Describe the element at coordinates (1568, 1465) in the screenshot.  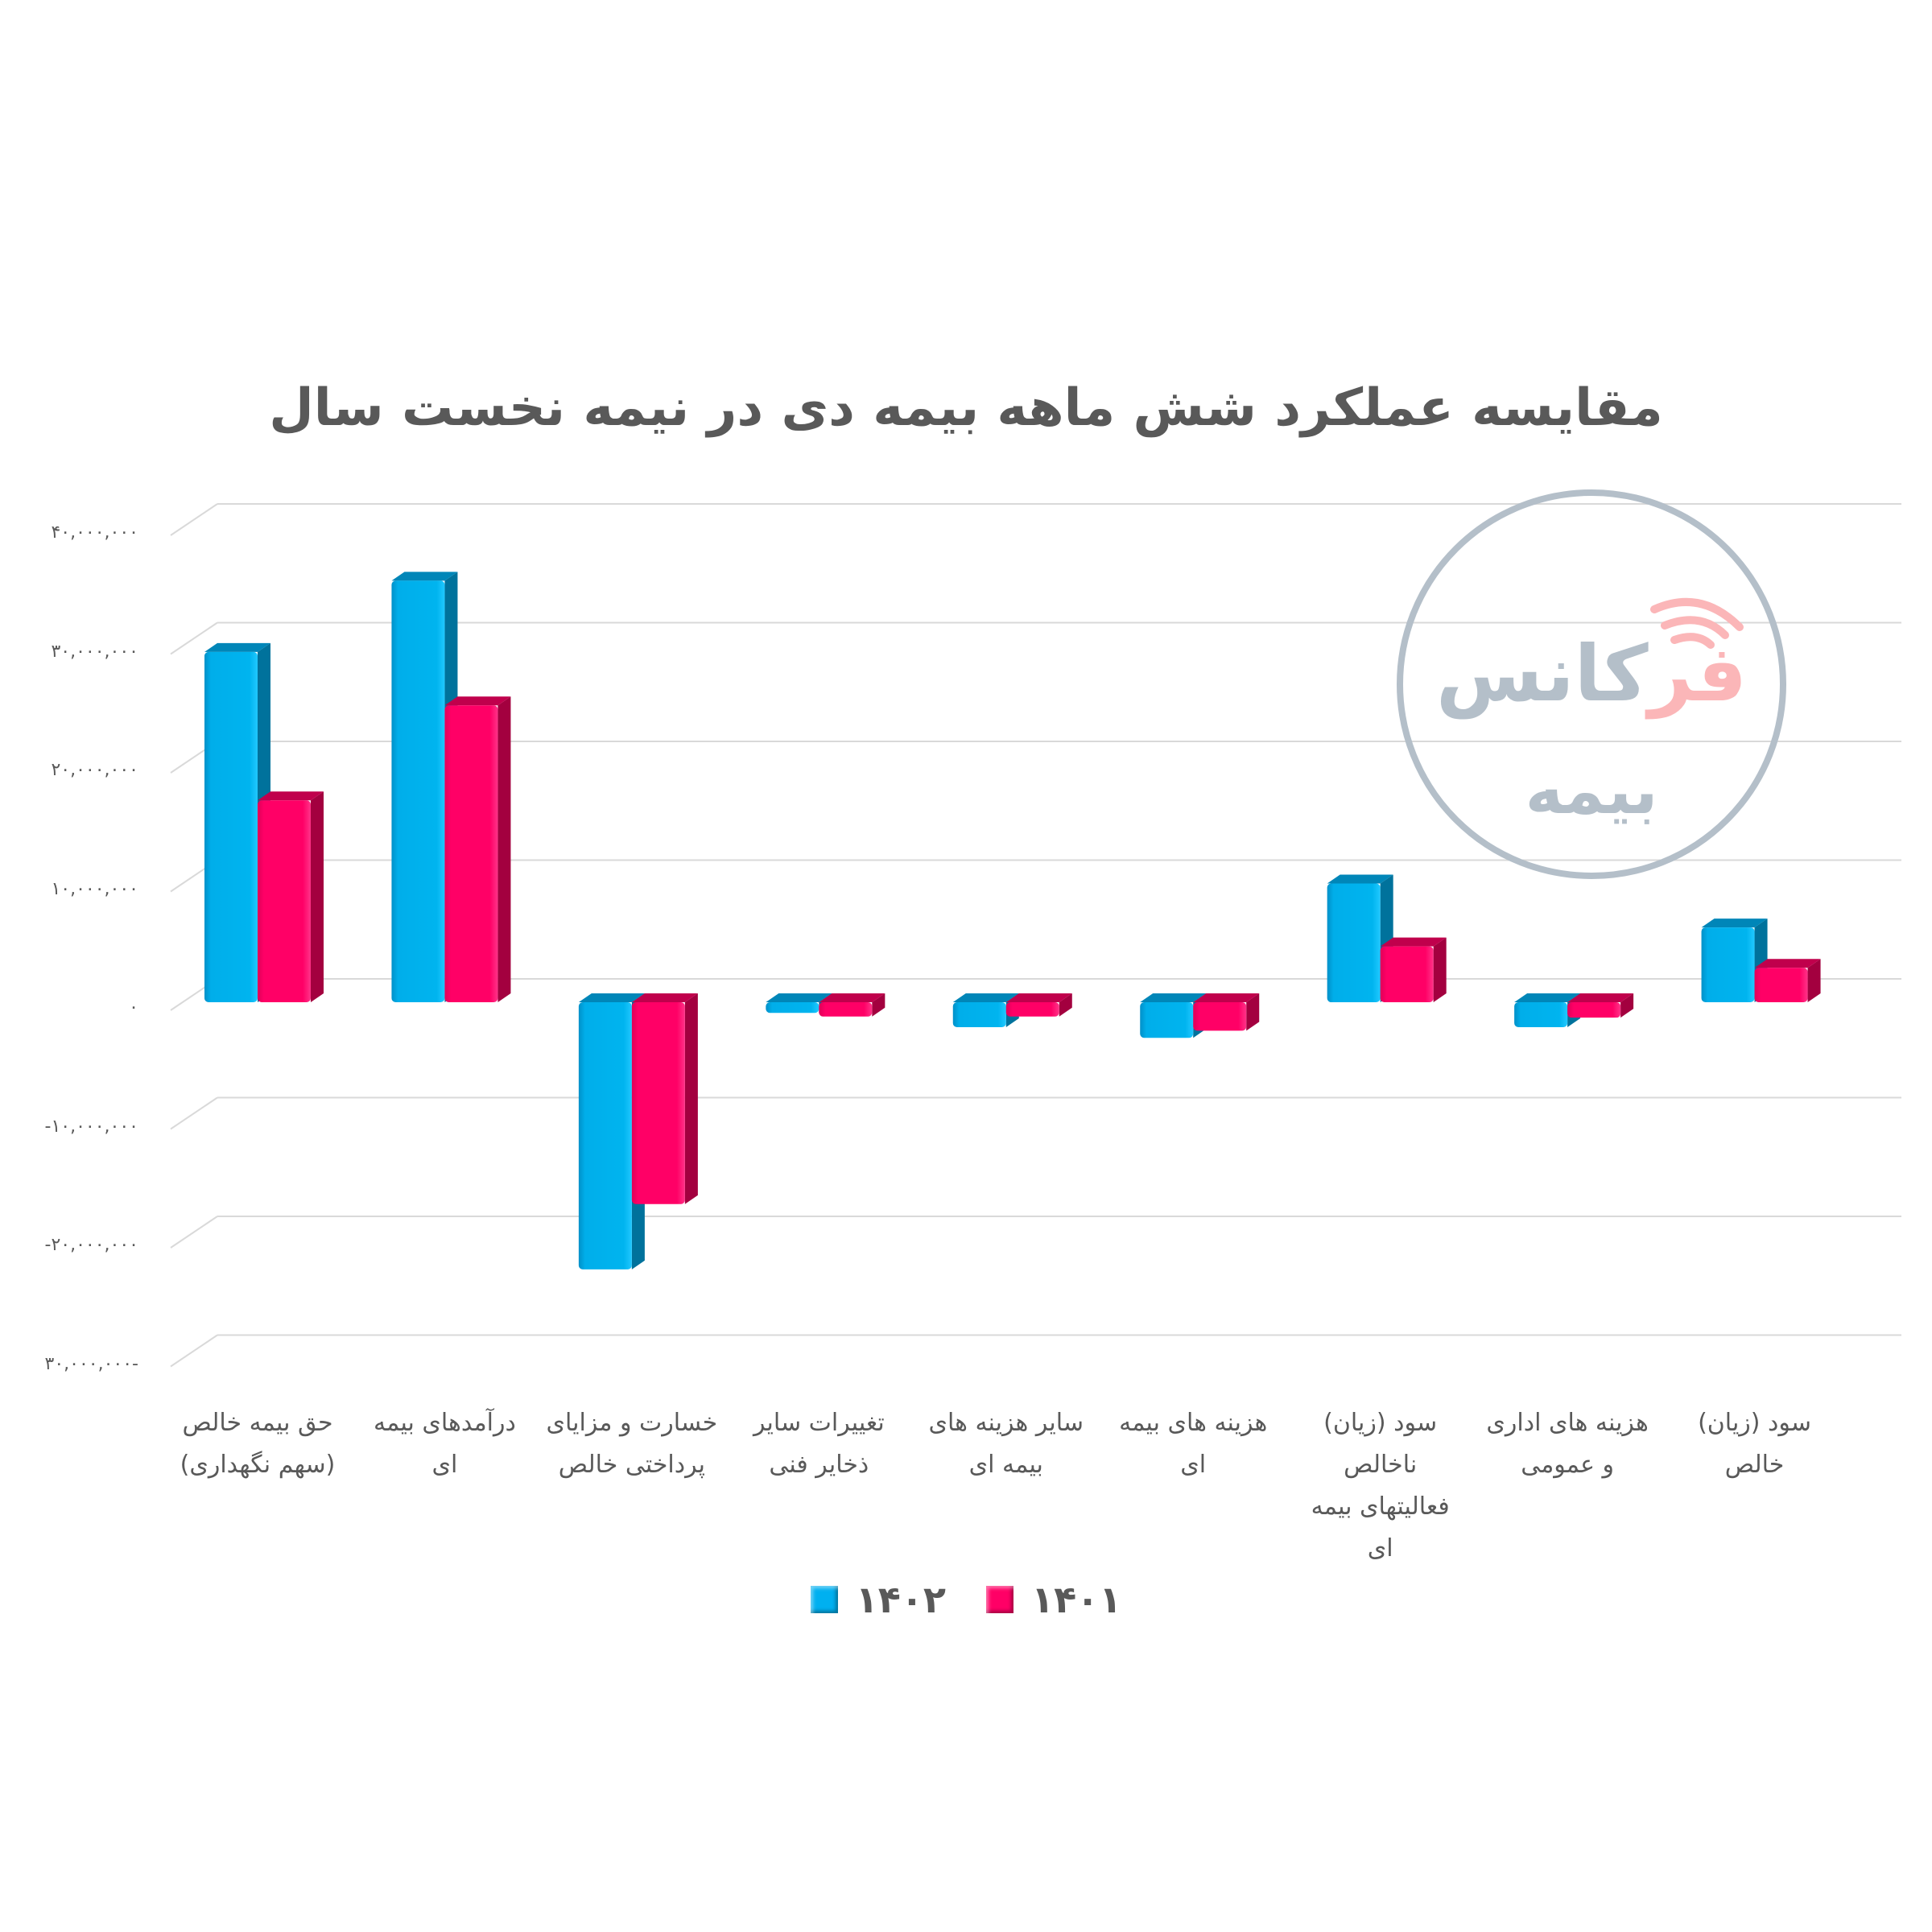
I see `x-category-label-line: و عمومی` at that location.